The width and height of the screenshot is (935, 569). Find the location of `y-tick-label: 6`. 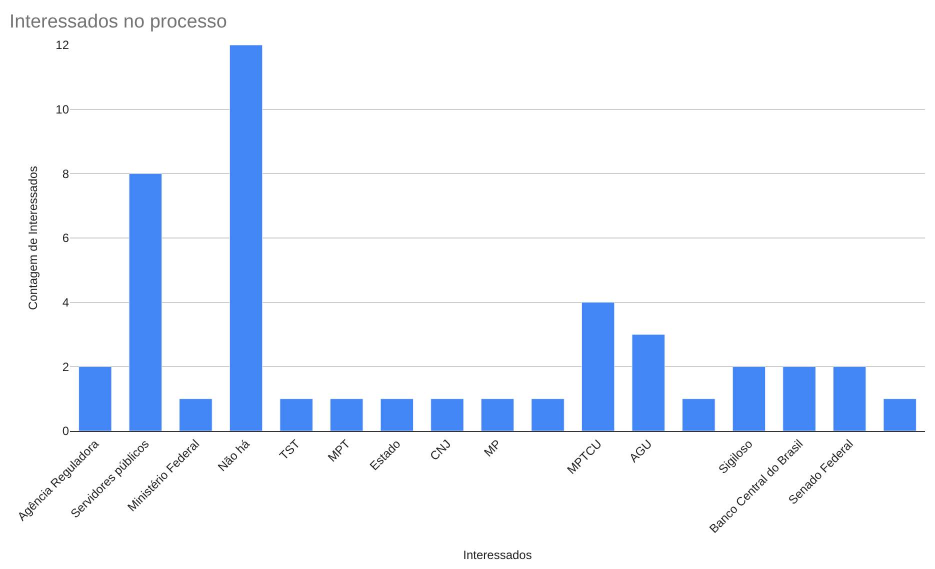

y-tick-label: 6 is located at coordinates (66, 238).